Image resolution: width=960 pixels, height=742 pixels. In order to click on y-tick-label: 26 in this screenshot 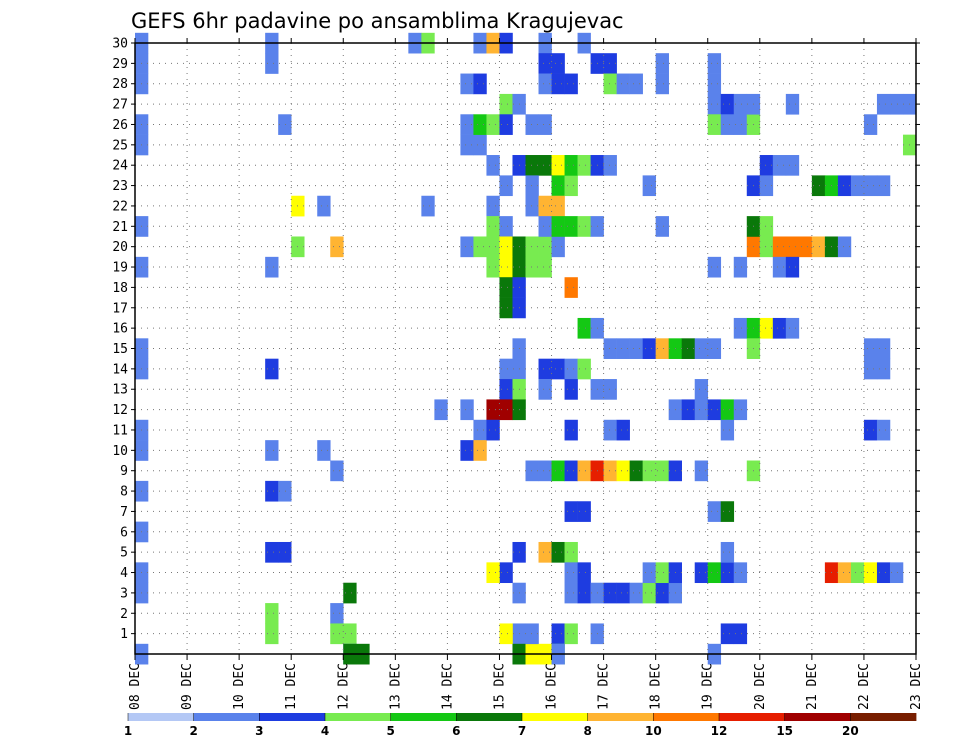, I will do `click(120, 125)`.